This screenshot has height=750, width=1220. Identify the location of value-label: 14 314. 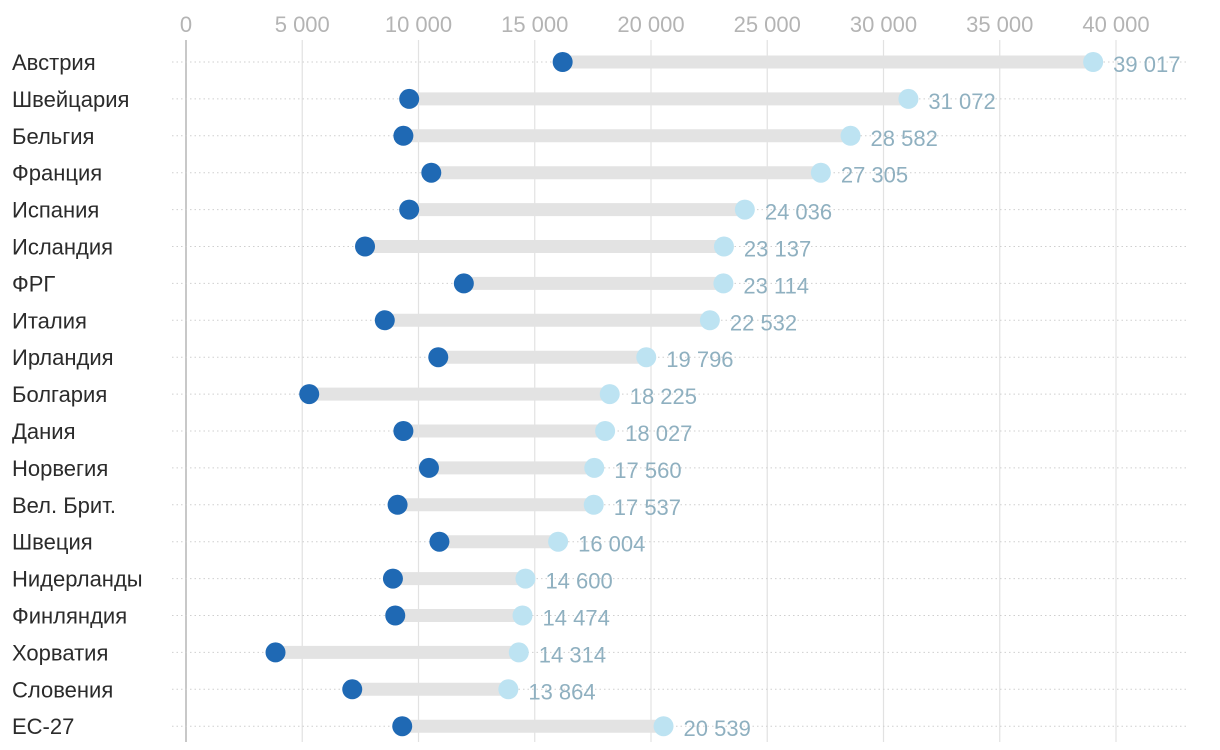
(572, 654).